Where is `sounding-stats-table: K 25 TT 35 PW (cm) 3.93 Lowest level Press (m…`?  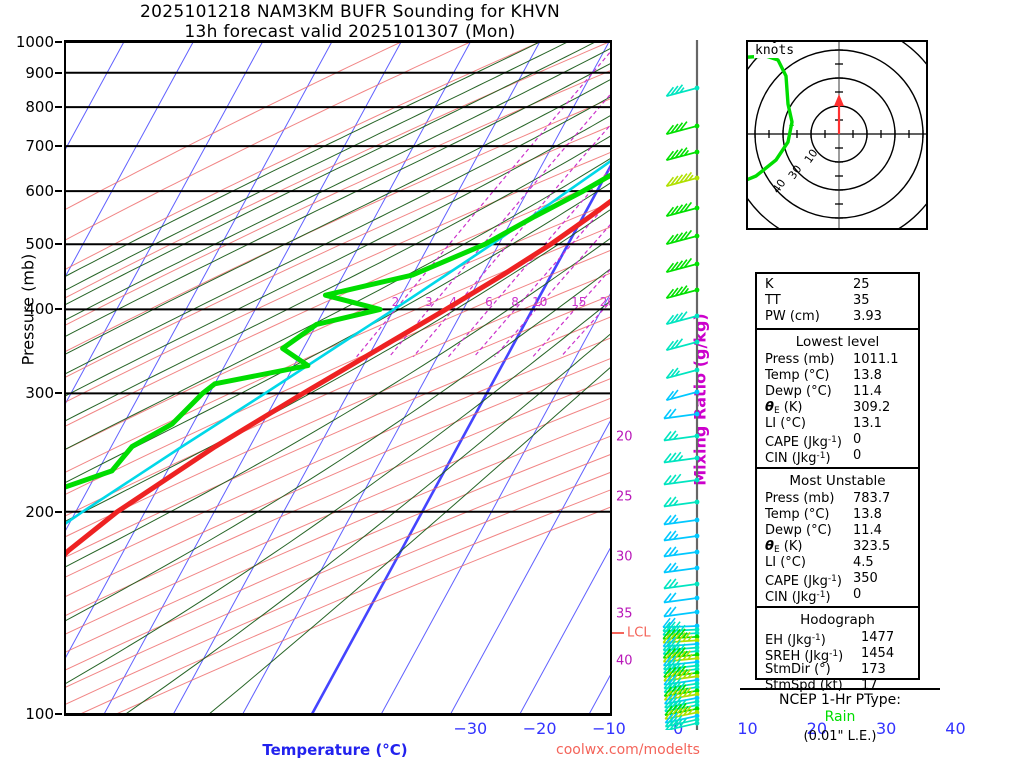 sounding-stats-table: K 25 TT 35 PW (cm) 3.93 Lowest level Press (m… is located at coordinates (837, 482).